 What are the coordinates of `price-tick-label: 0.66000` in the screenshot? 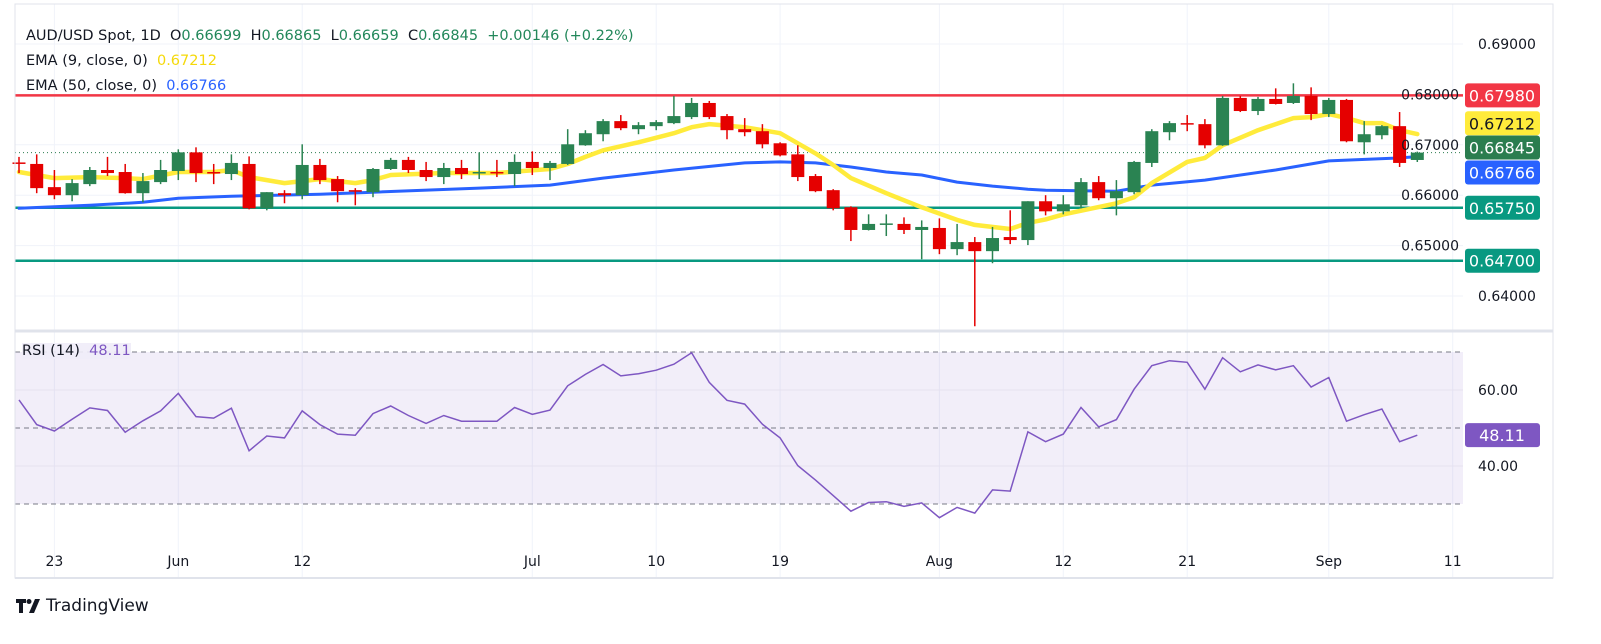 It's located at (1430, 196).